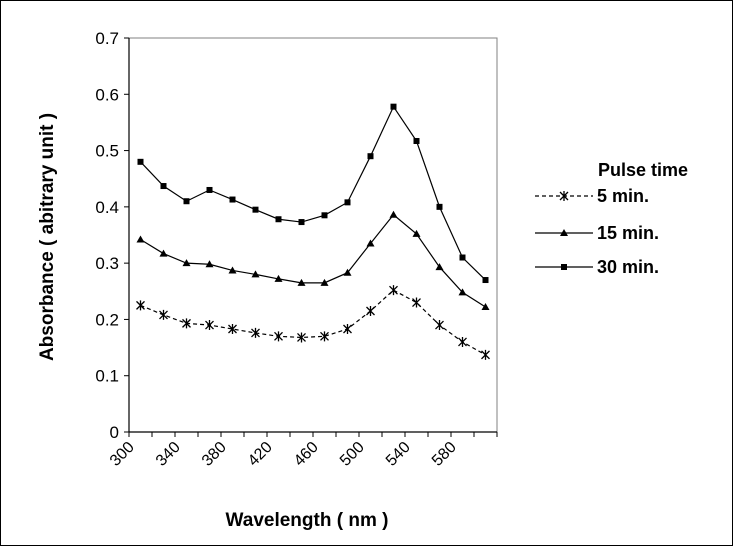  Describe the element at coordinates (107, 376) in the screenshot. I see `y-tick-label: 0.1` at that location.